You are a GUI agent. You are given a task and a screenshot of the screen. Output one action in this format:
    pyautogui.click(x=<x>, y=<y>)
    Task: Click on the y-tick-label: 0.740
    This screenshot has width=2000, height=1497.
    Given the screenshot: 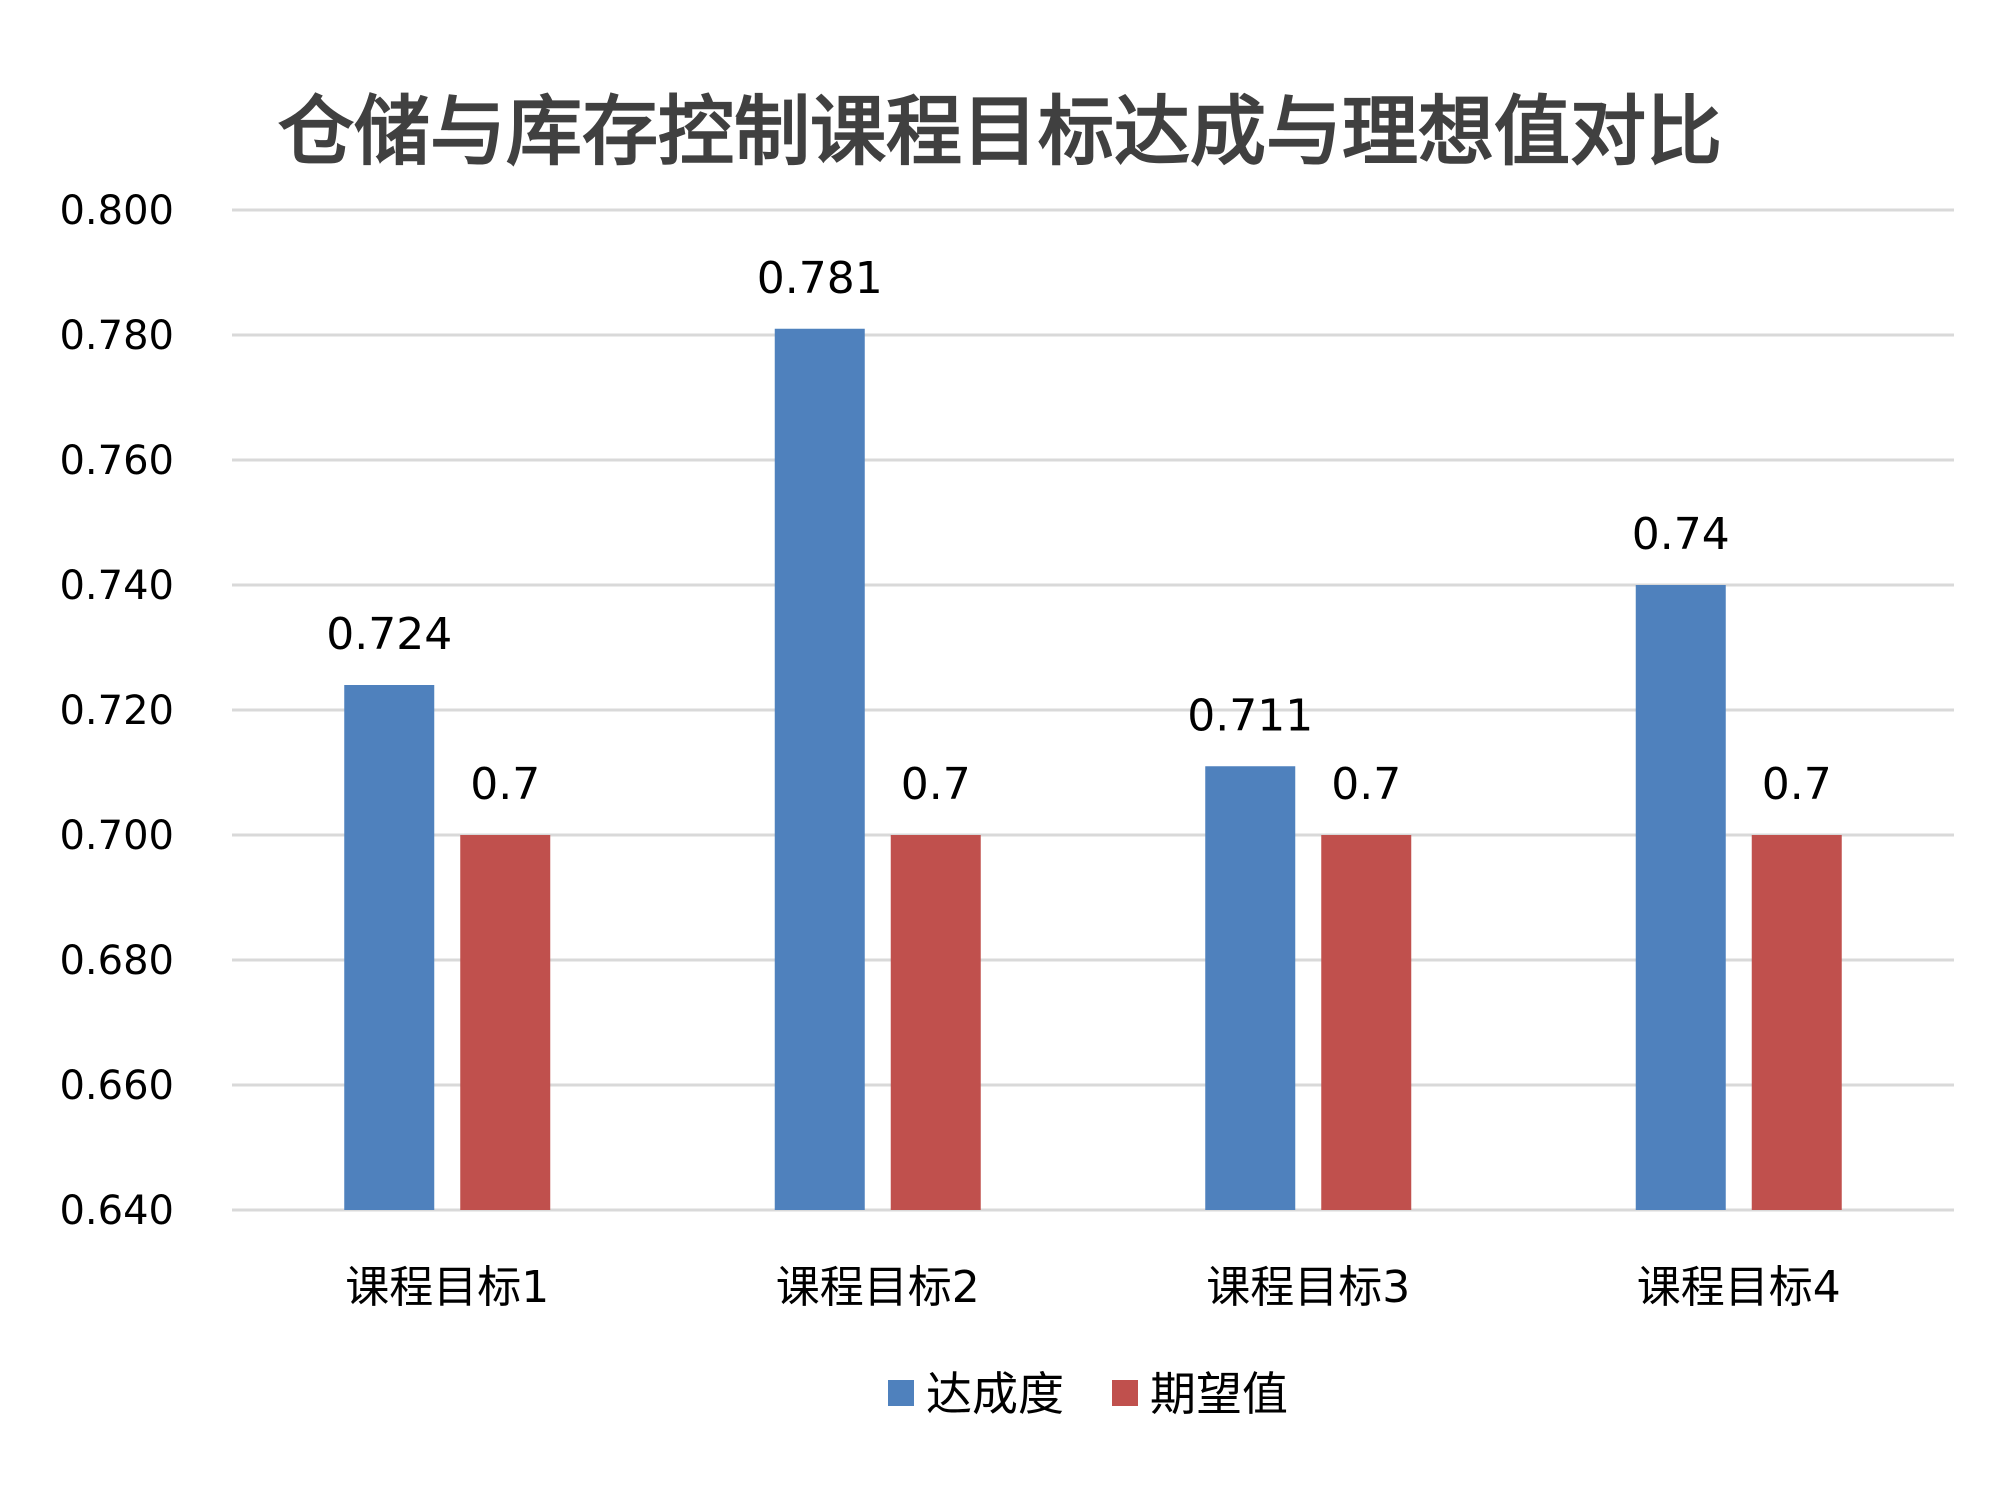 What is the action you would take?
    pyautogui.click(x=116, y=586)
    